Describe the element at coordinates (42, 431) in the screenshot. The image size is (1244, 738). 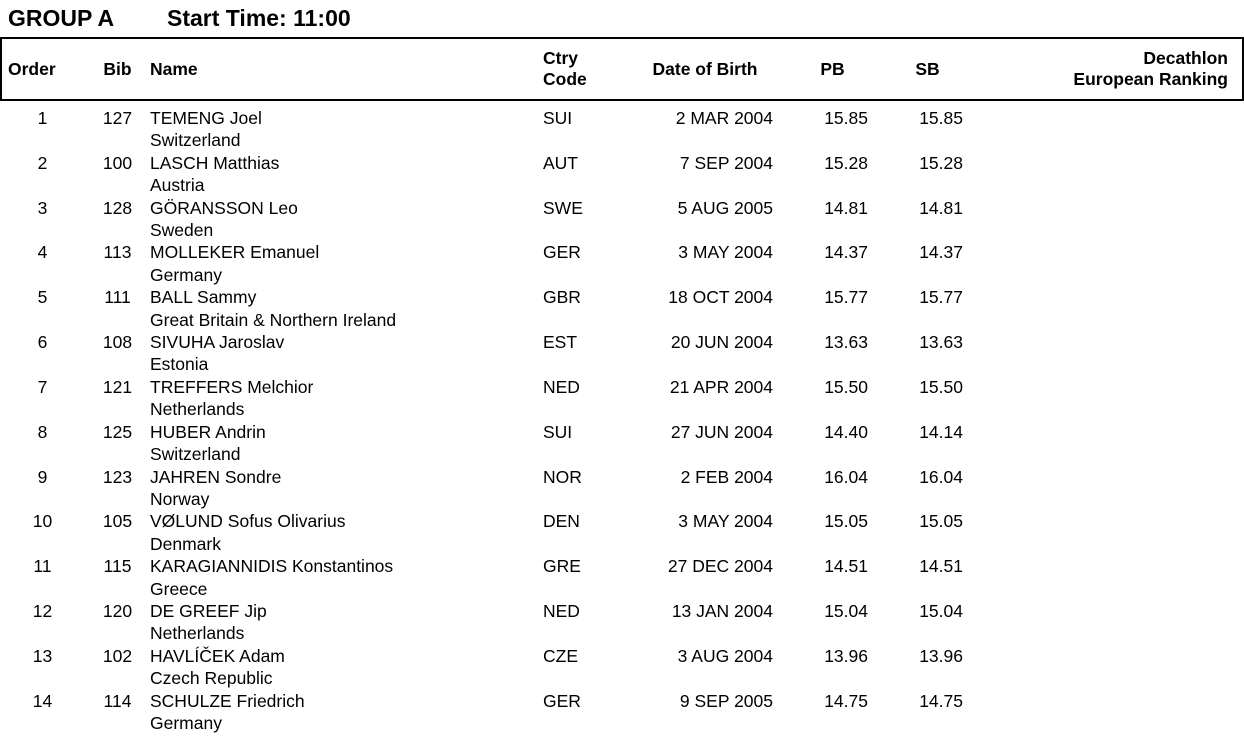
I see `order-cell: 8` at that location.